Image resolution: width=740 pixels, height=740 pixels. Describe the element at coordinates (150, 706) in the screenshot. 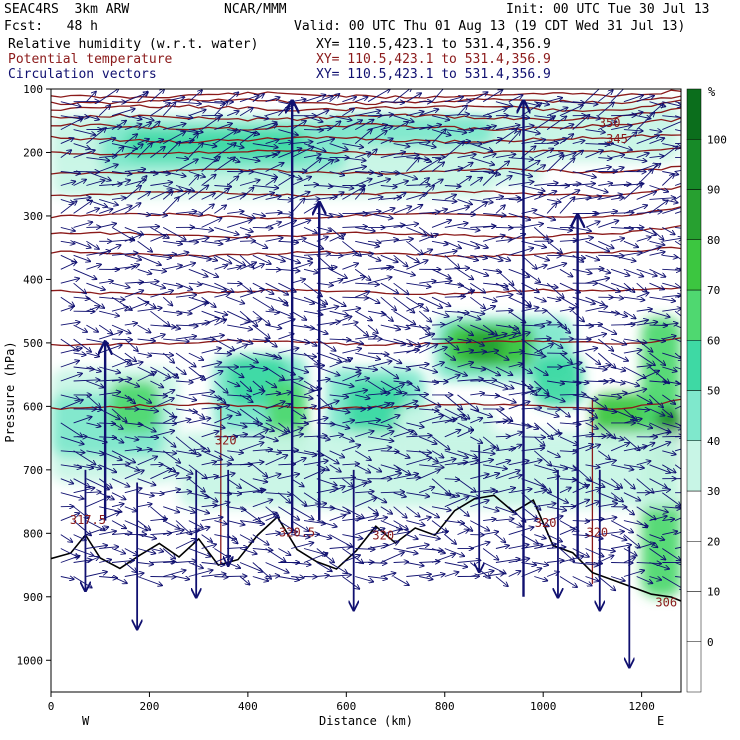

I see `x-tick-label-200: 200` at that location.